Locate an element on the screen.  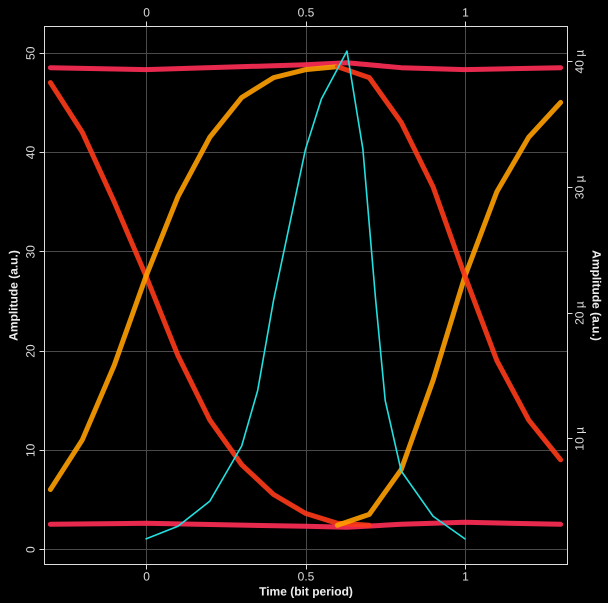
y-tick-label: 0 is located at coordinates (31, 549).